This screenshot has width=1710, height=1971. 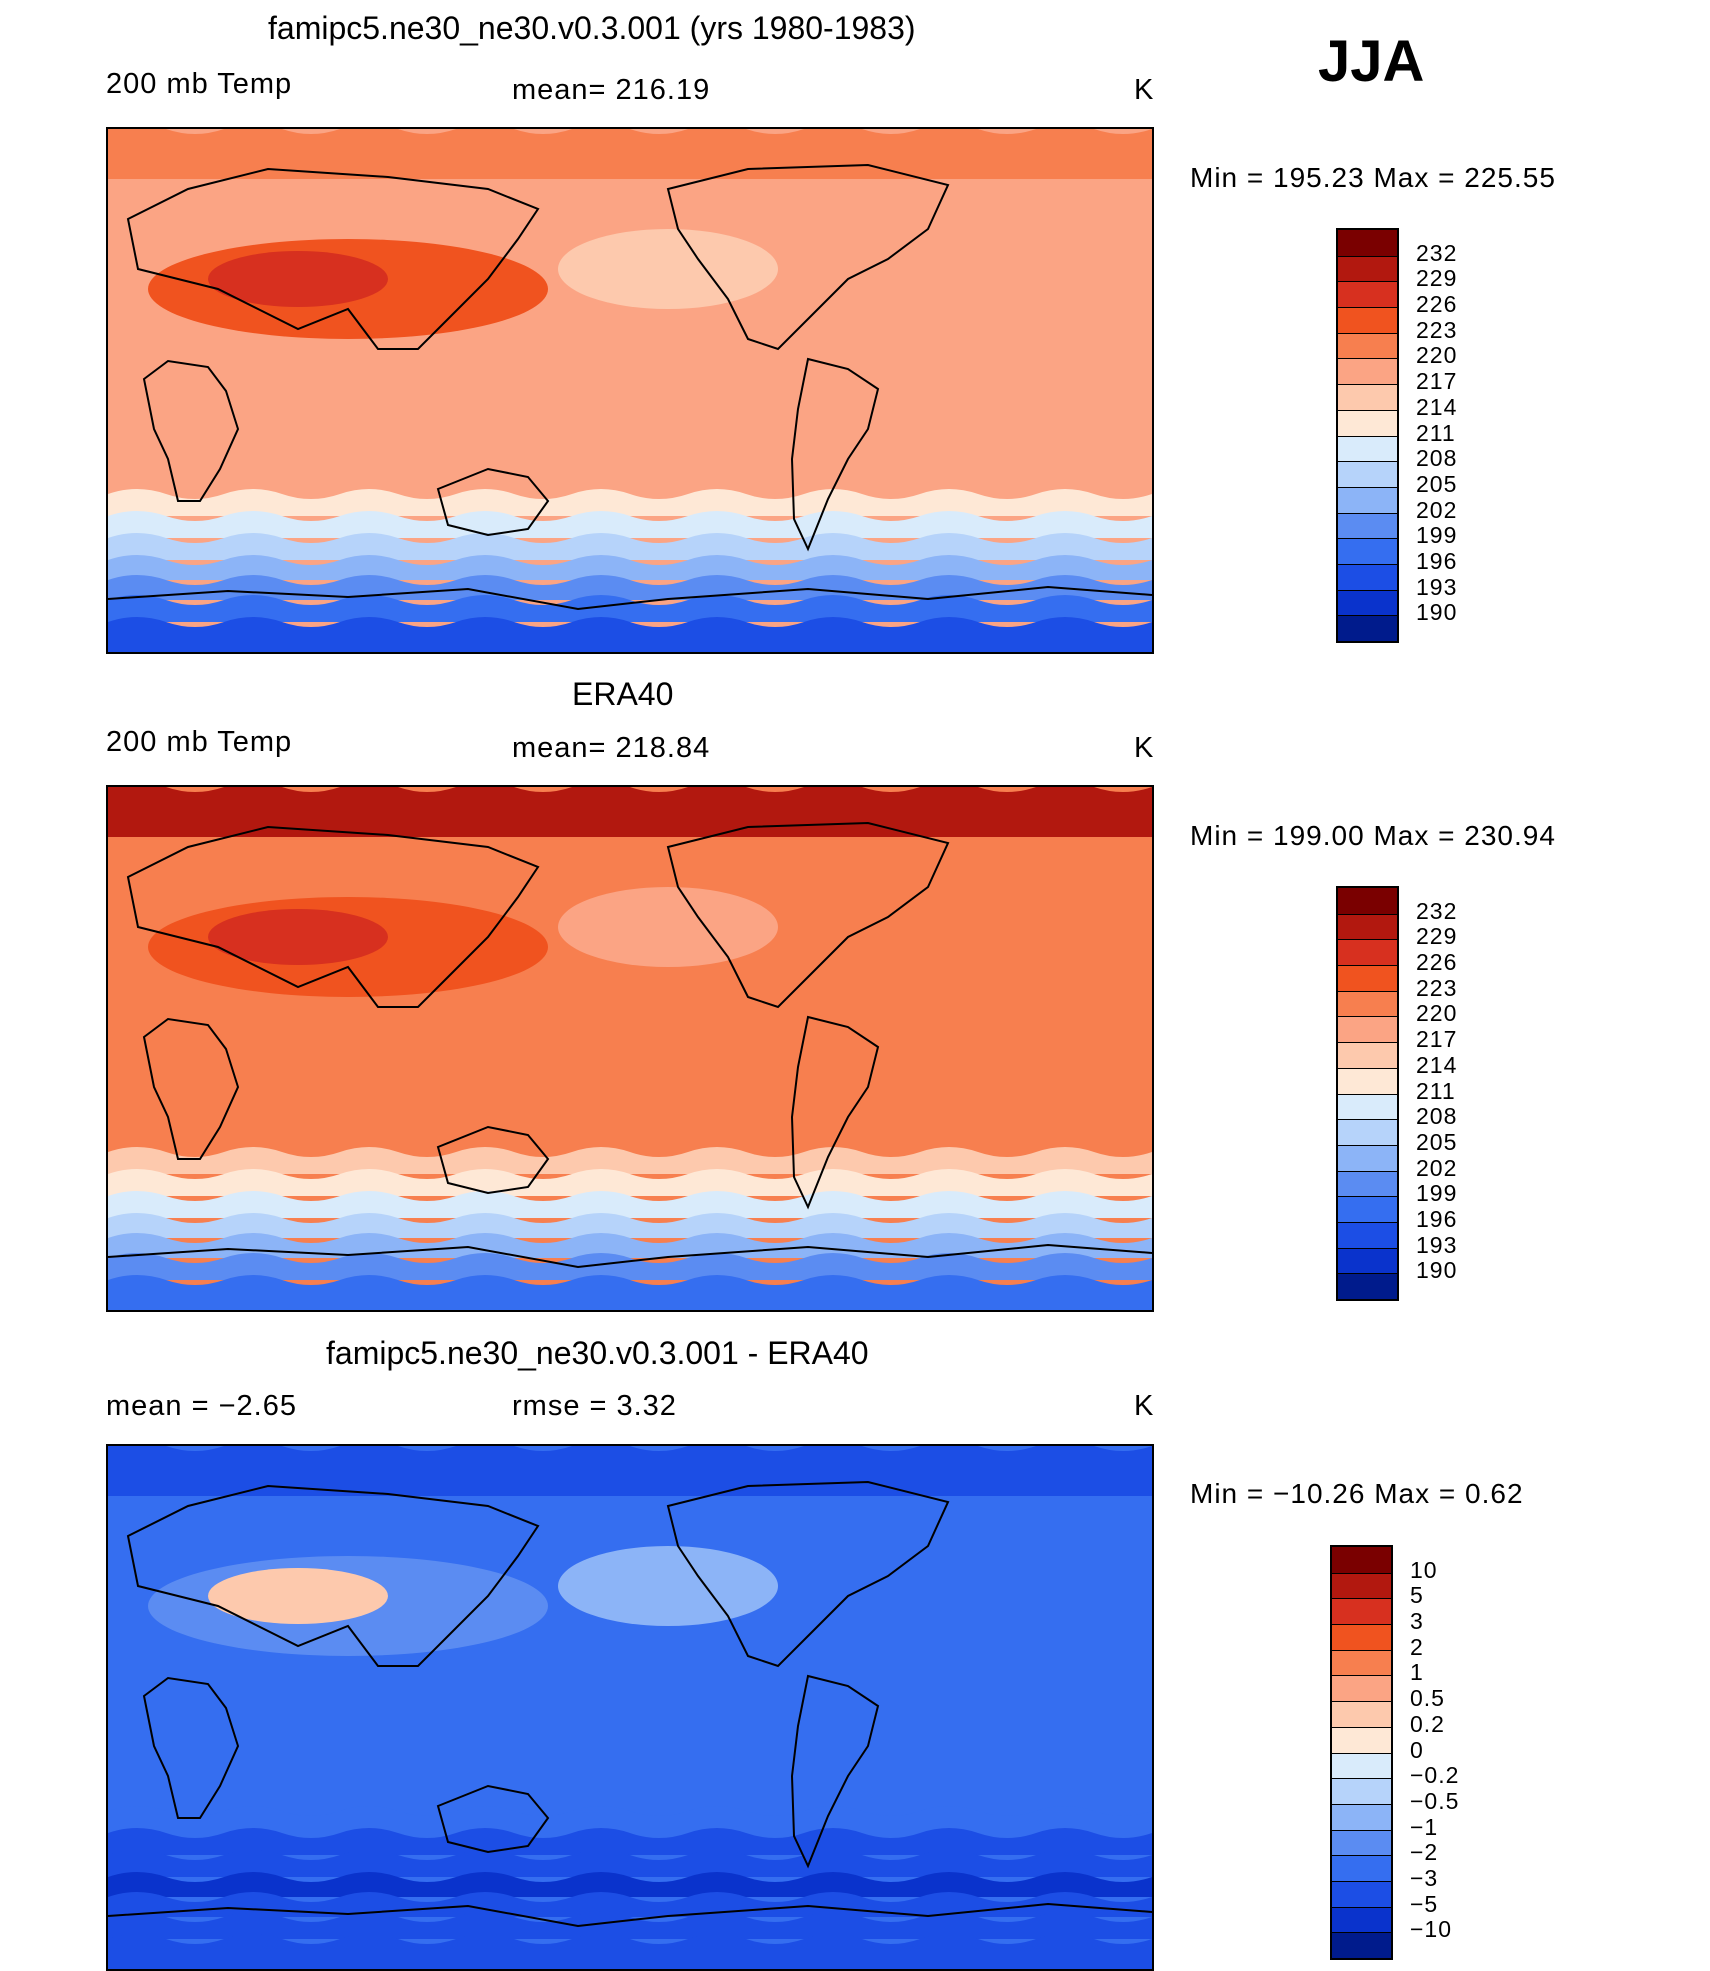 What do you see at coordinates (1437, 1013) in the screenshot?
I see `colorbar-label: 220` at bounding box center [1437, 1013].